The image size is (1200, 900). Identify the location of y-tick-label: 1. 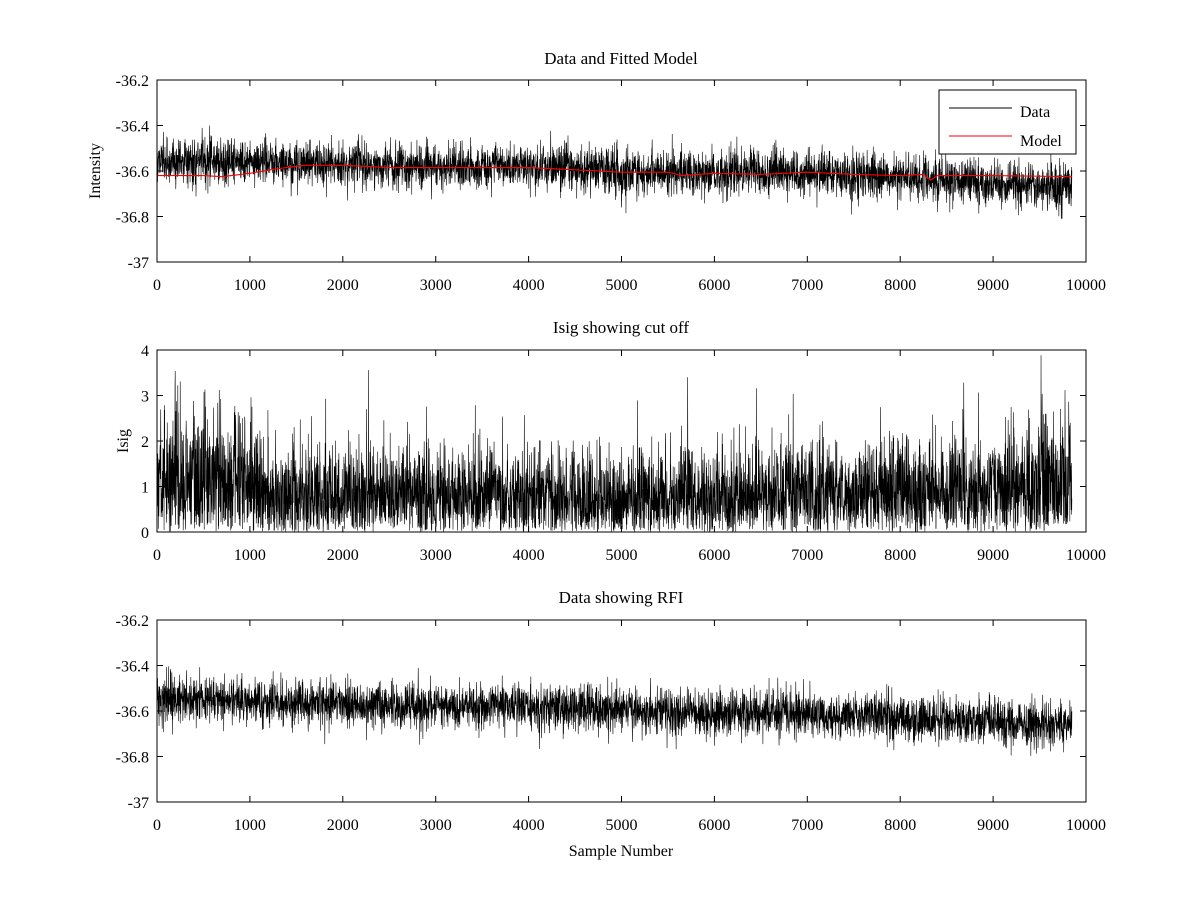
(145, 488).